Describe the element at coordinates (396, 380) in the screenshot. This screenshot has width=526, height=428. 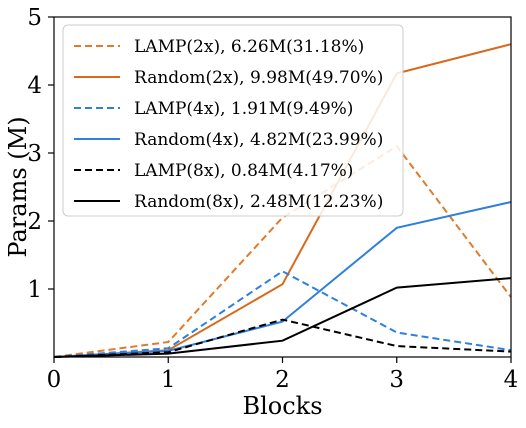
I see `x-tick-label: 3` at that location.